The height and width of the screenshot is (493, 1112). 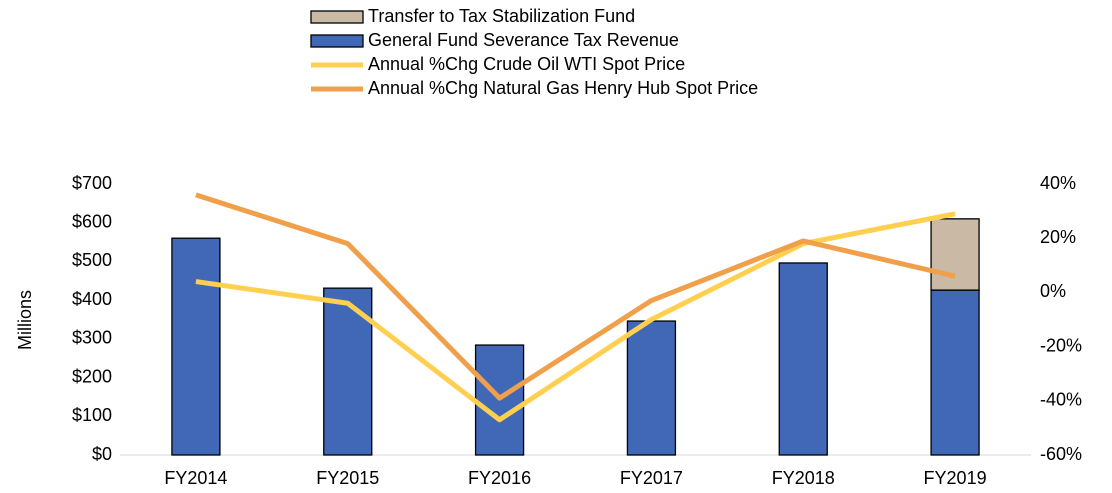 What do you see at coordinates (1053, 291) in the screenshot?
I see `y2-tick-label: 0%` at bounding box center [1053, 291].